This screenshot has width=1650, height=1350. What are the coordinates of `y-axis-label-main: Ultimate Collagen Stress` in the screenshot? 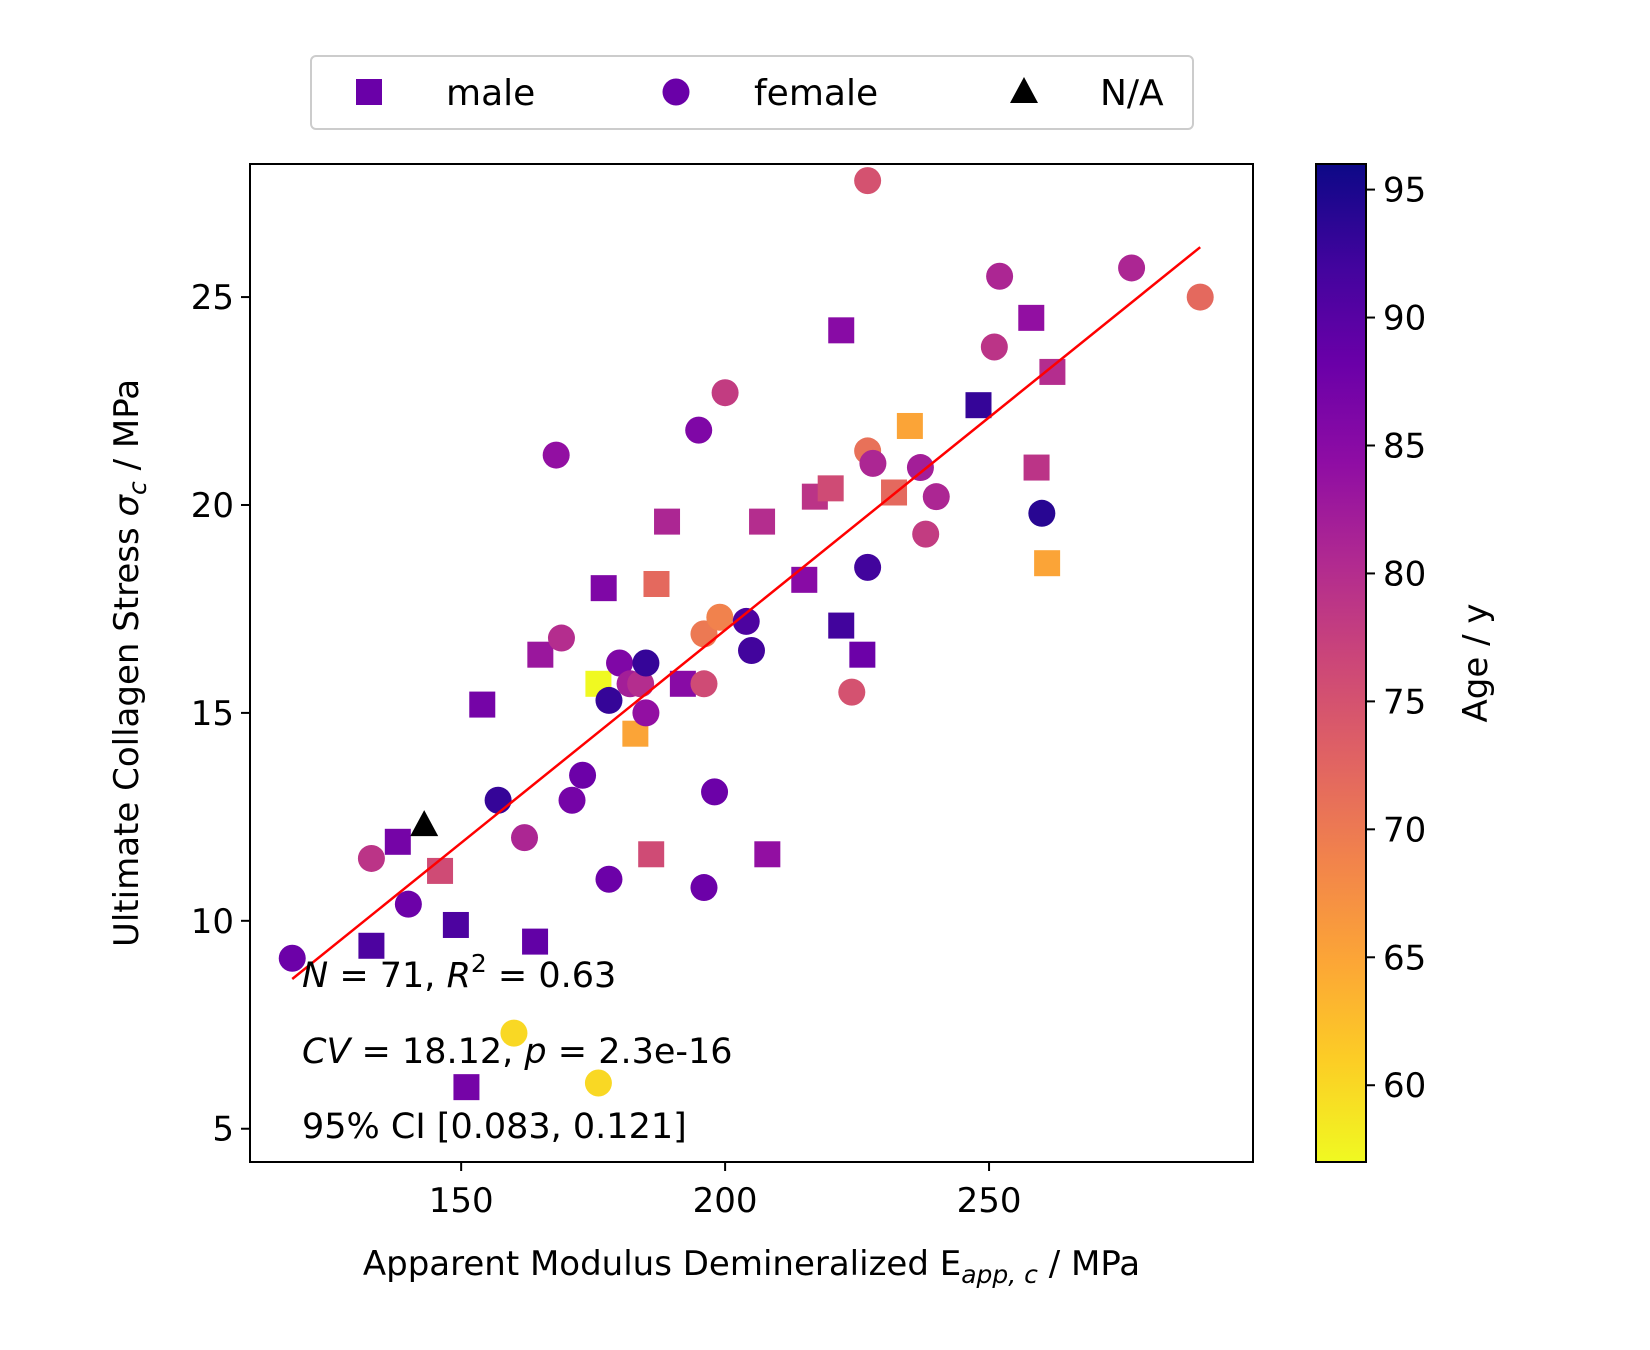 It's located at (127, 731).